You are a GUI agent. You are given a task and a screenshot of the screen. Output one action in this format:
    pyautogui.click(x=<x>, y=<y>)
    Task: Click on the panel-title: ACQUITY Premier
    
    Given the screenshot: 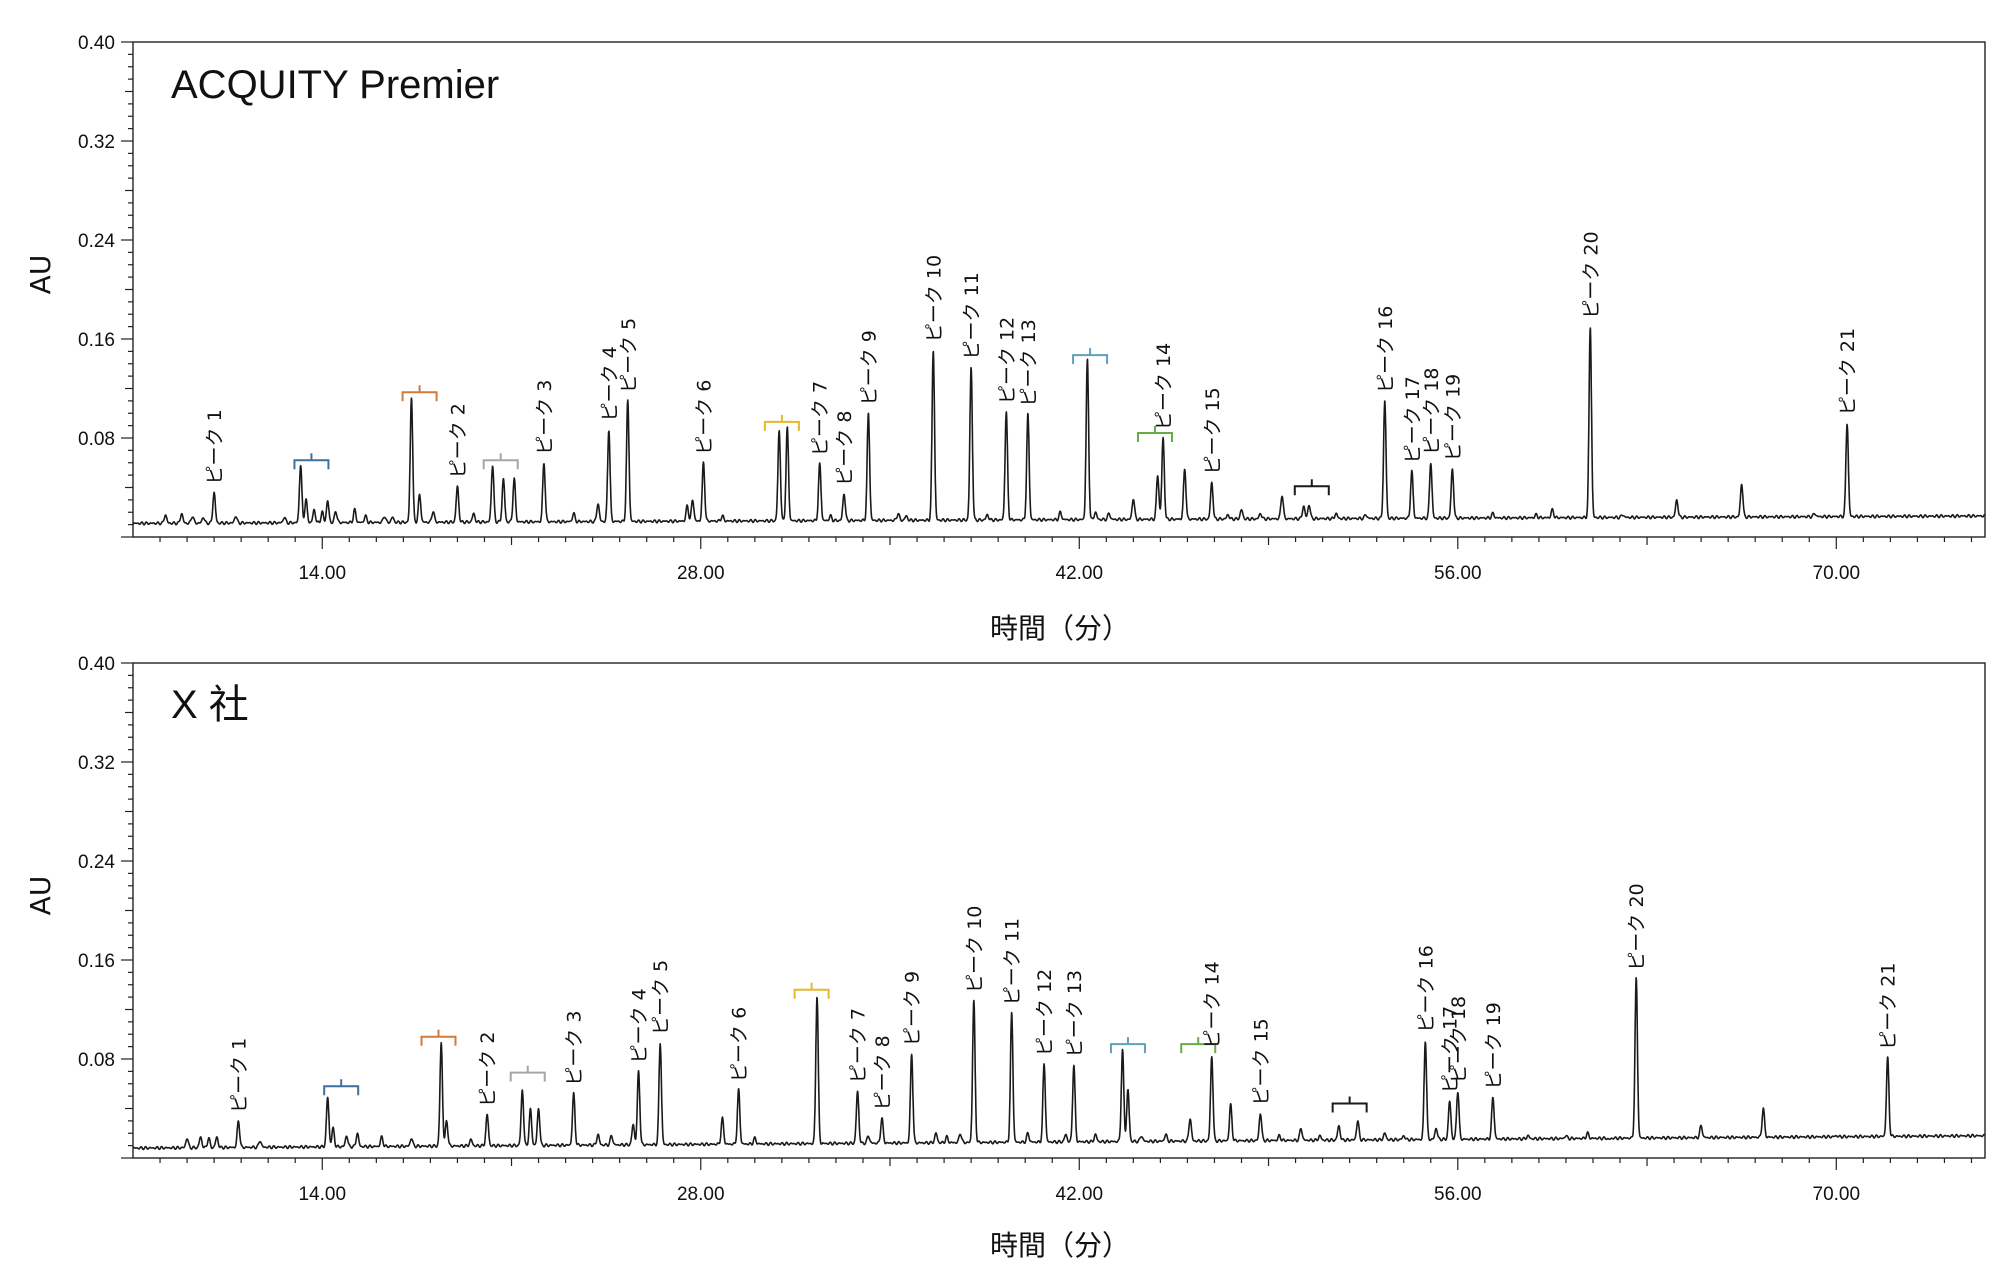 What is the action you would take?
    pyautogui.click(x=335, y=85)
    